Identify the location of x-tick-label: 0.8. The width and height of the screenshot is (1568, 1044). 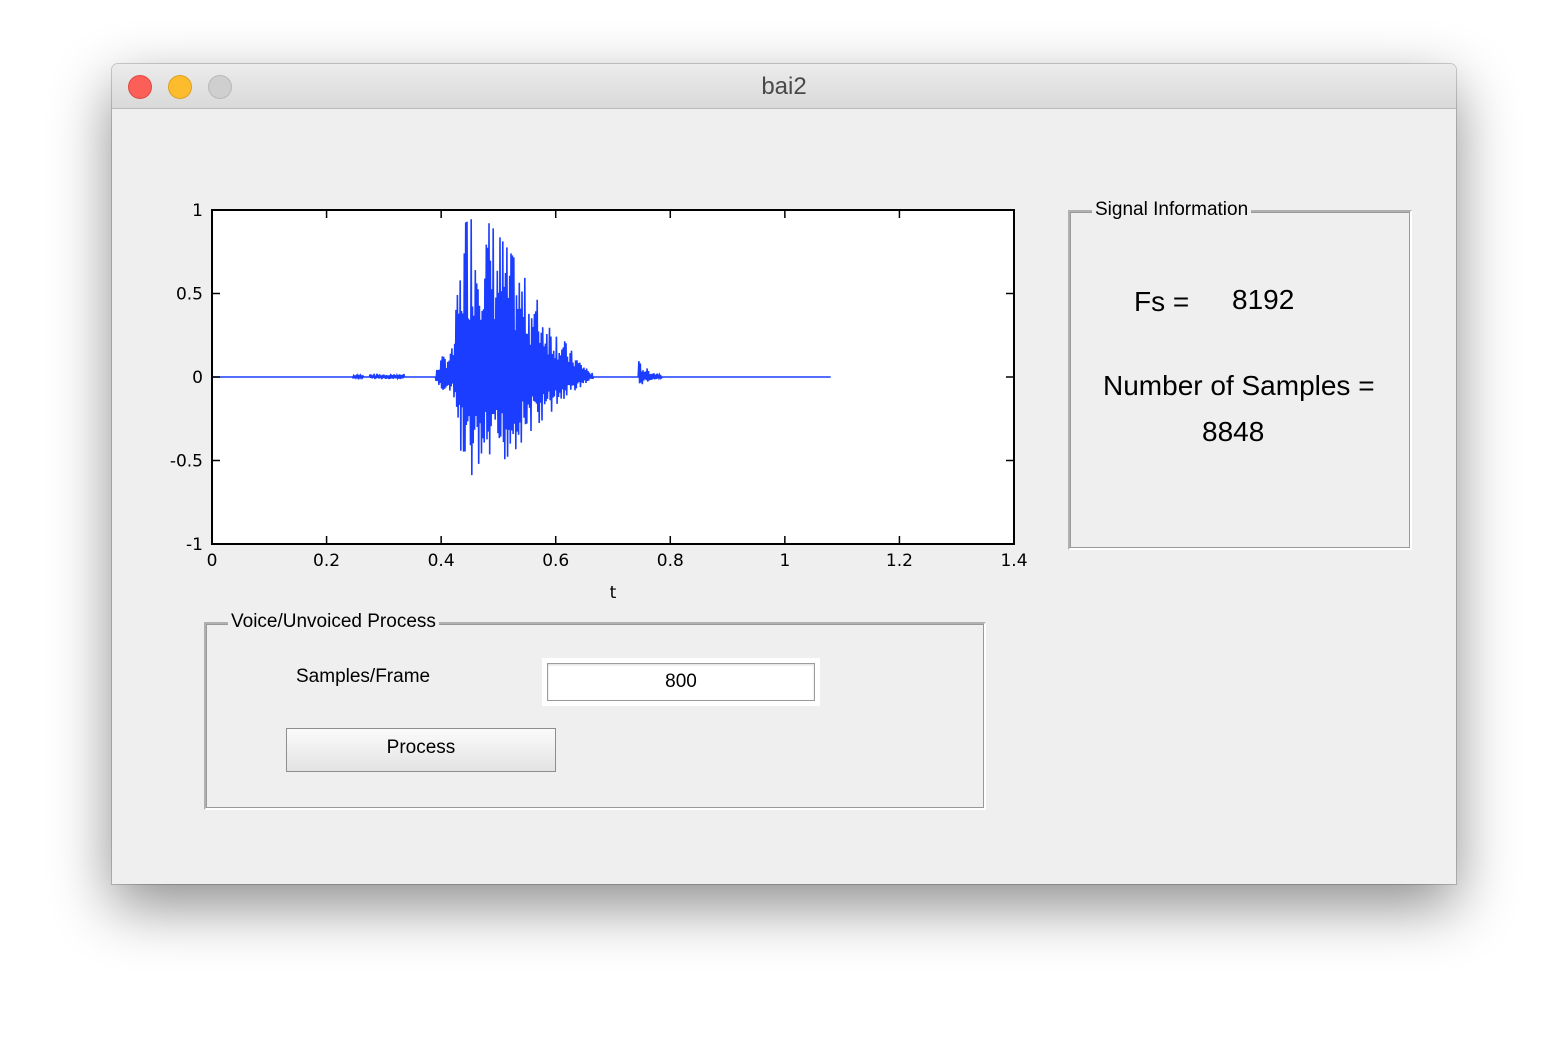
(670, 561).